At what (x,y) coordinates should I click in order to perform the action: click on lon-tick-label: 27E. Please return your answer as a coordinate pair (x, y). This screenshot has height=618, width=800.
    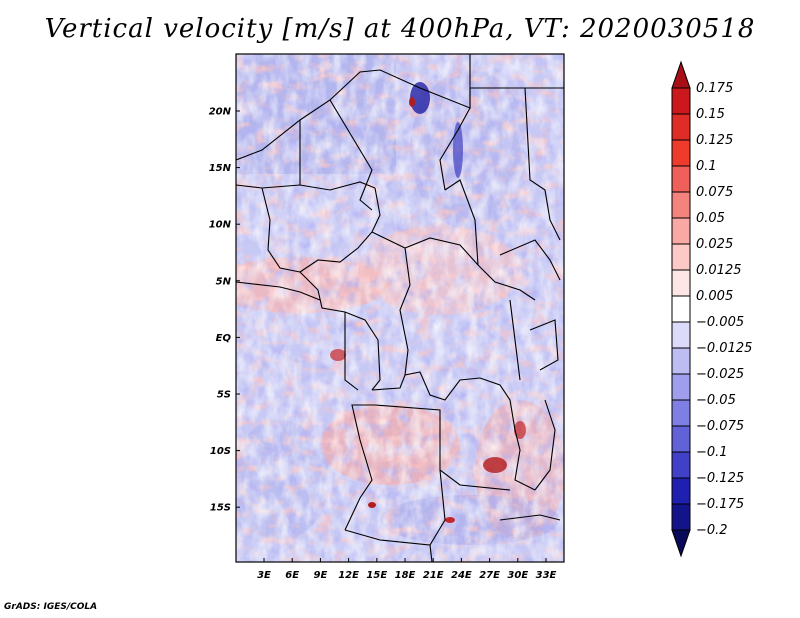
    Looking at the image, I should click on (489, 575).